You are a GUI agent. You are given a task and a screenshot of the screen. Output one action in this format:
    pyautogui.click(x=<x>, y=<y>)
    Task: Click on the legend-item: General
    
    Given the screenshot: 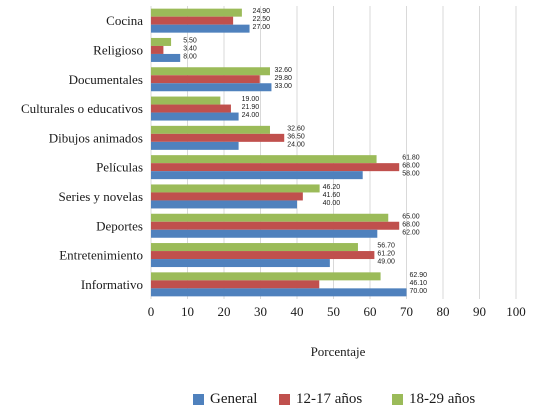 What is the action you would take?
    pyautogui.click(x=225, y=399)
    